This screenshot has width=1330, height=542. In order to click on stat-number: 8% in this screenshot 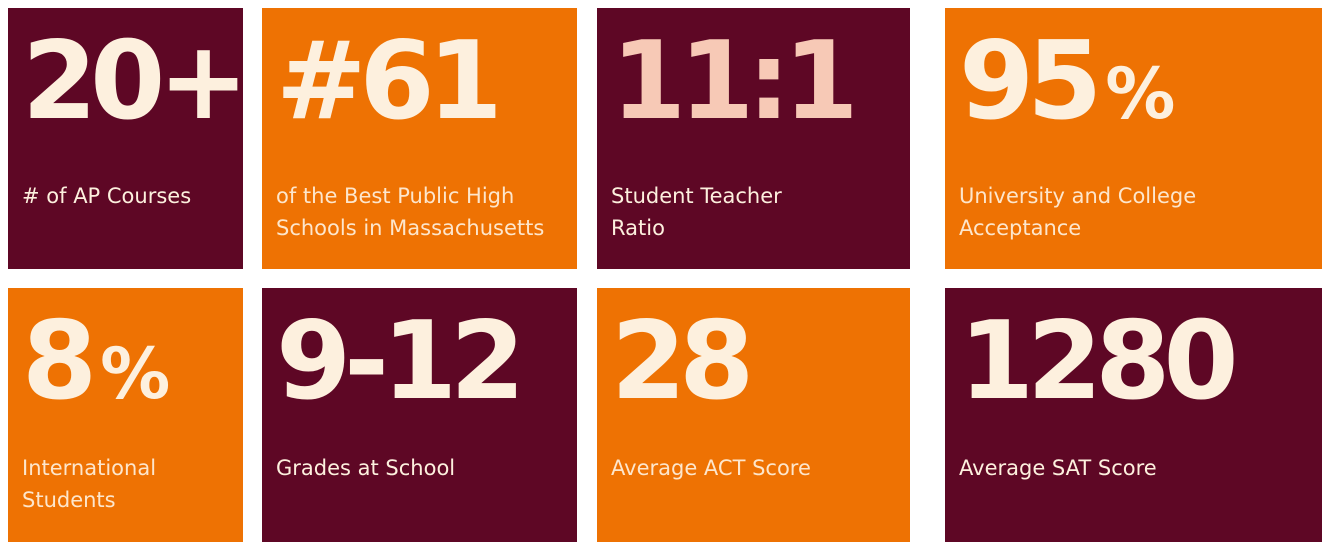, I will do `click(96, 368)`.